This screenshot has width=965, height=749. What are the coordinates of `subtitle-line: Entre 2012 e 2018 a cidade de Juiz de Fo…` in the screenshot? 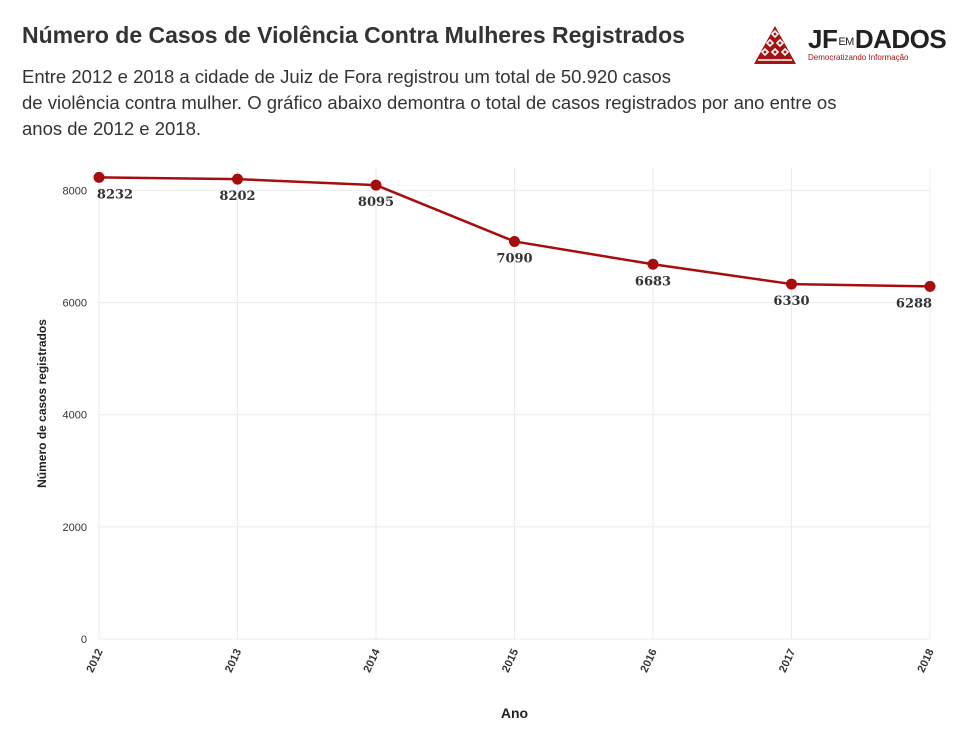 It's located at (346, 76).